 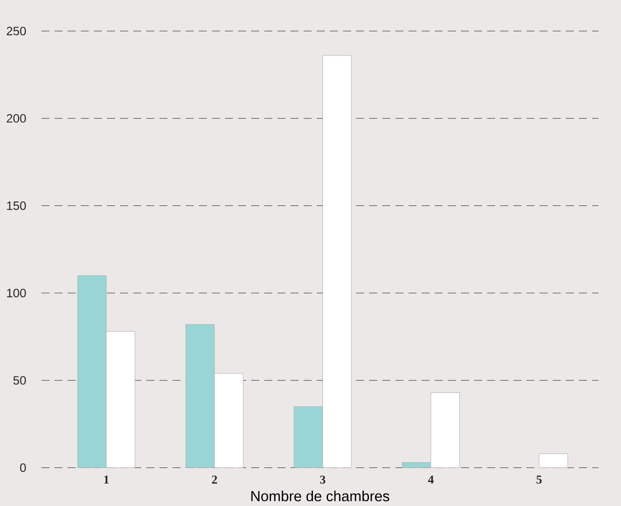 What do you see at coordinates (320, 496) in the screenshot?
I see `x-axis-title: Nombre de chambres` at bounding box center [320, 496].